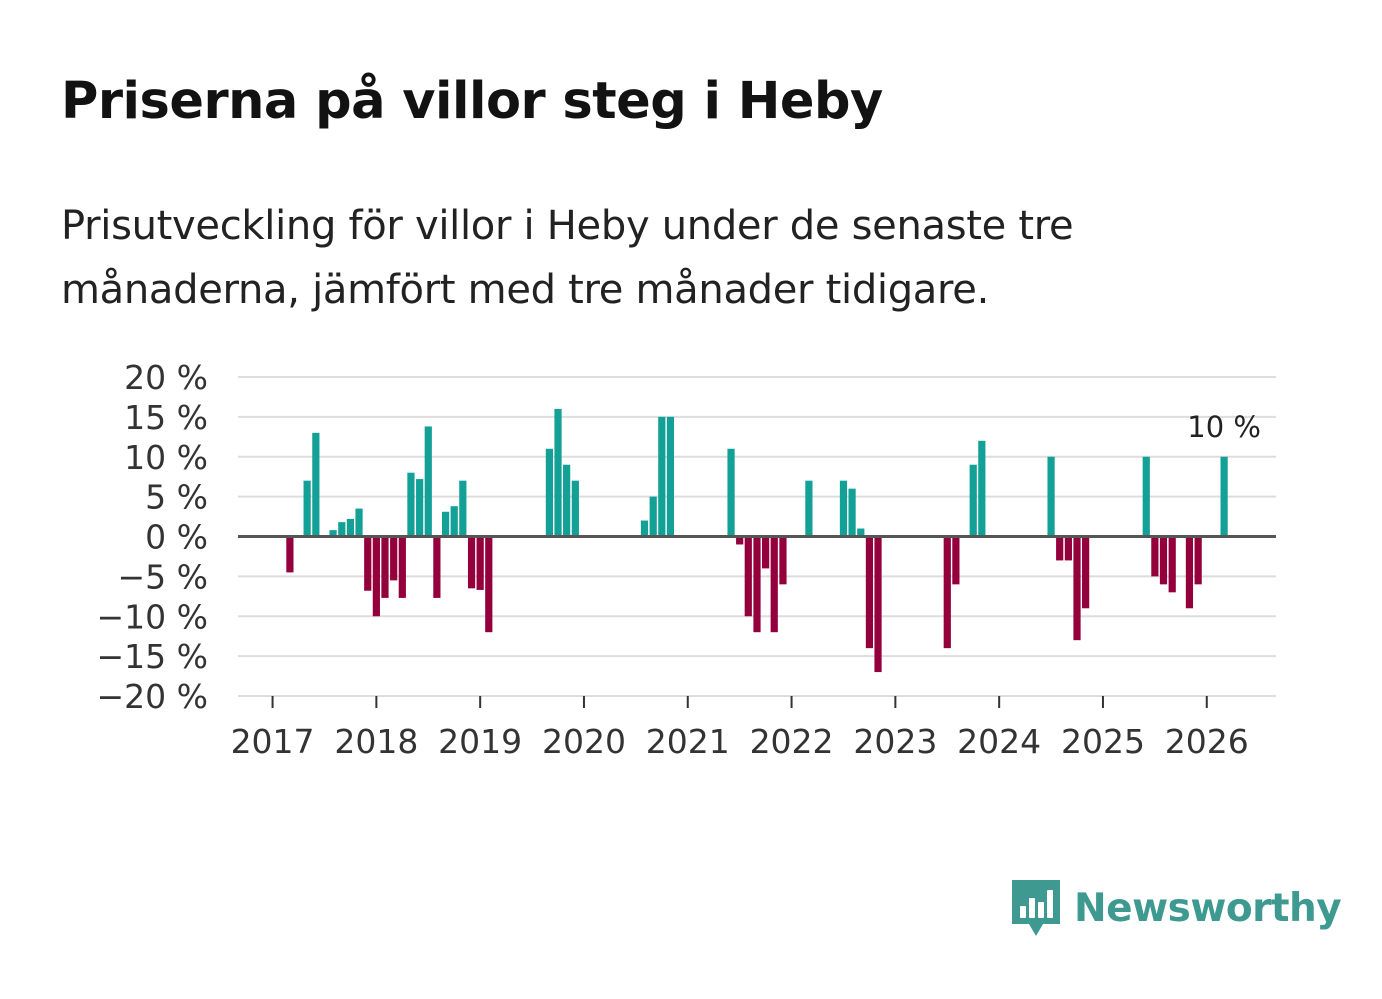 Image resolution: width=1382 pixels, height=999 pixels. What do you see at coordinates (1208, 908) in the screenshot?
I see `brand-name: Newsworthy` at bounding box center [1208, 908].